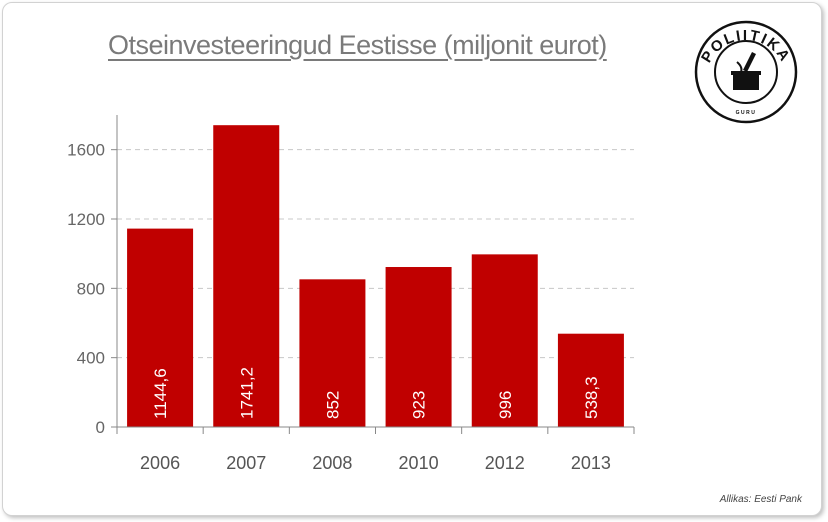 This screenshot has height=522, width=828. I want to click on ballot-box-icon, so click(746, 71).